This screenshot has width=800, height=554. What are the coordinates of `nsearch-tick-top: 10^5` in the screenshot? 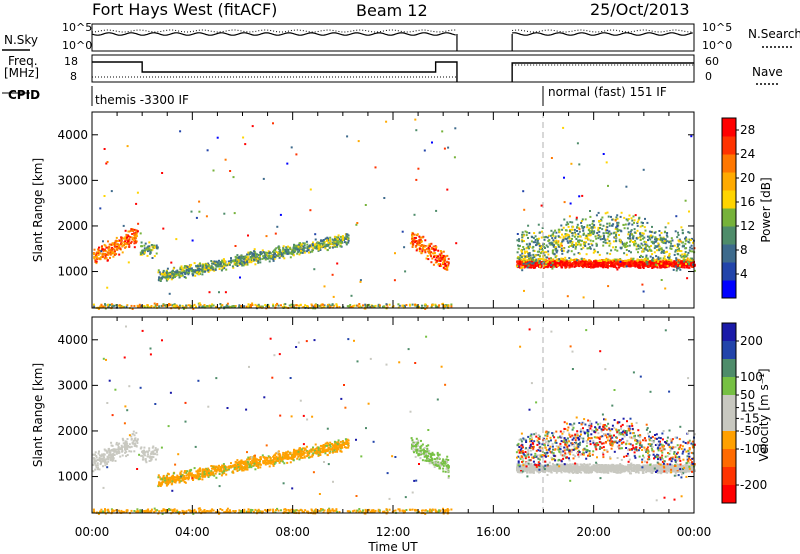 It's located at (717, 27).